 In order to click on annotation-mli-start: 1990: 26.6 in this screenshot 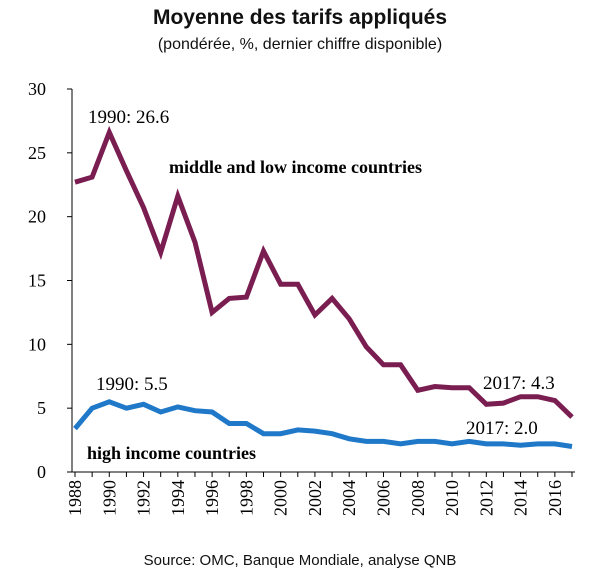, I will do `click(128, 117)`.